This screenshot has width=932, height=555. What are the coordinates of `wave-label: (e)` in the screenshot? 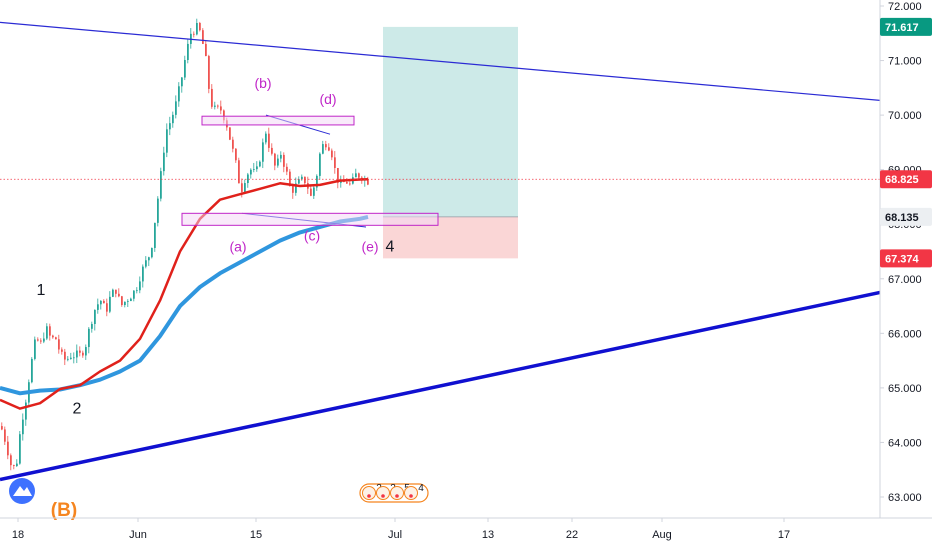 It's located at (369, 247).